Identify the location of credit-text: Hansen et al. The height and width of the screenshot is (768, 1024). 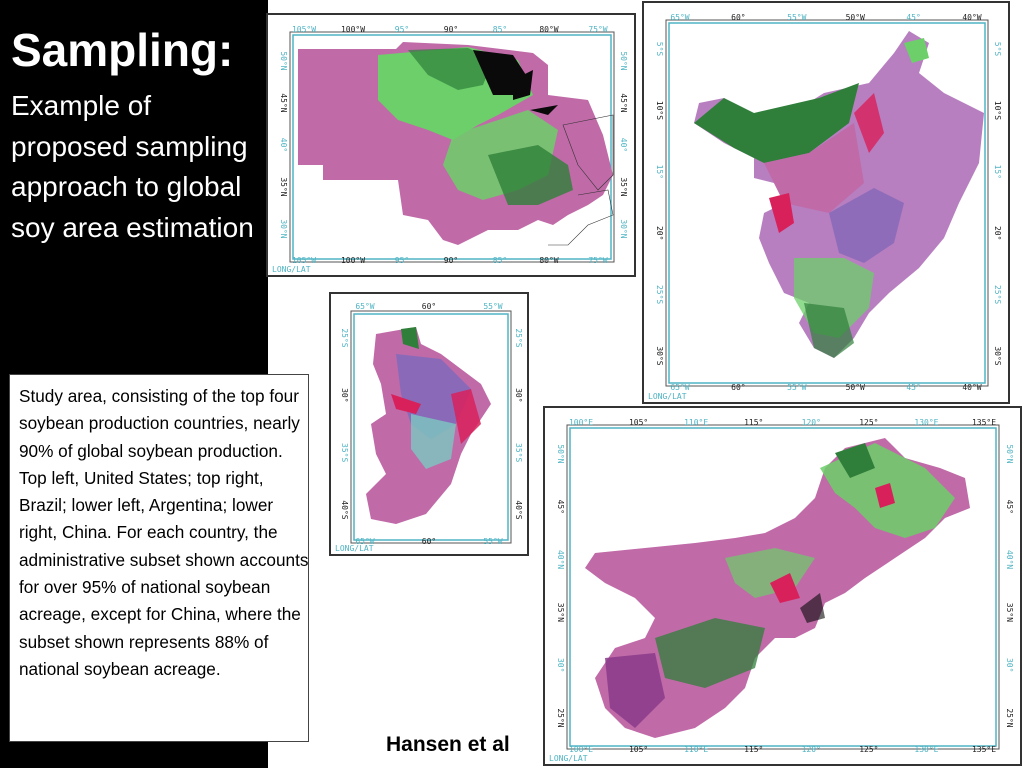
(448, 744).